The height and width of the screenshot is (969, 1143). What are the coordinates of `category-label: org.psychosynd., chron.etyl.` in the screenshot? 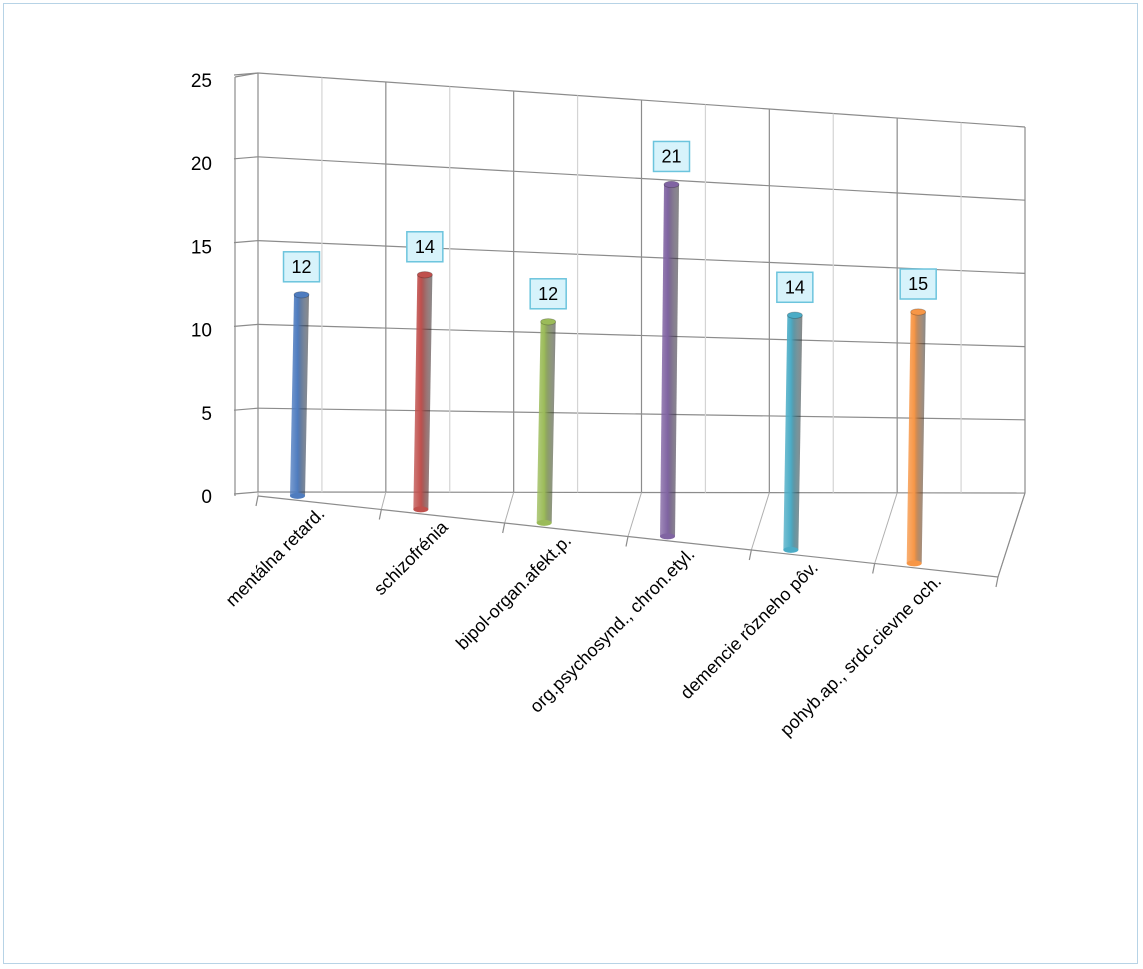 It's located at (612, 630).